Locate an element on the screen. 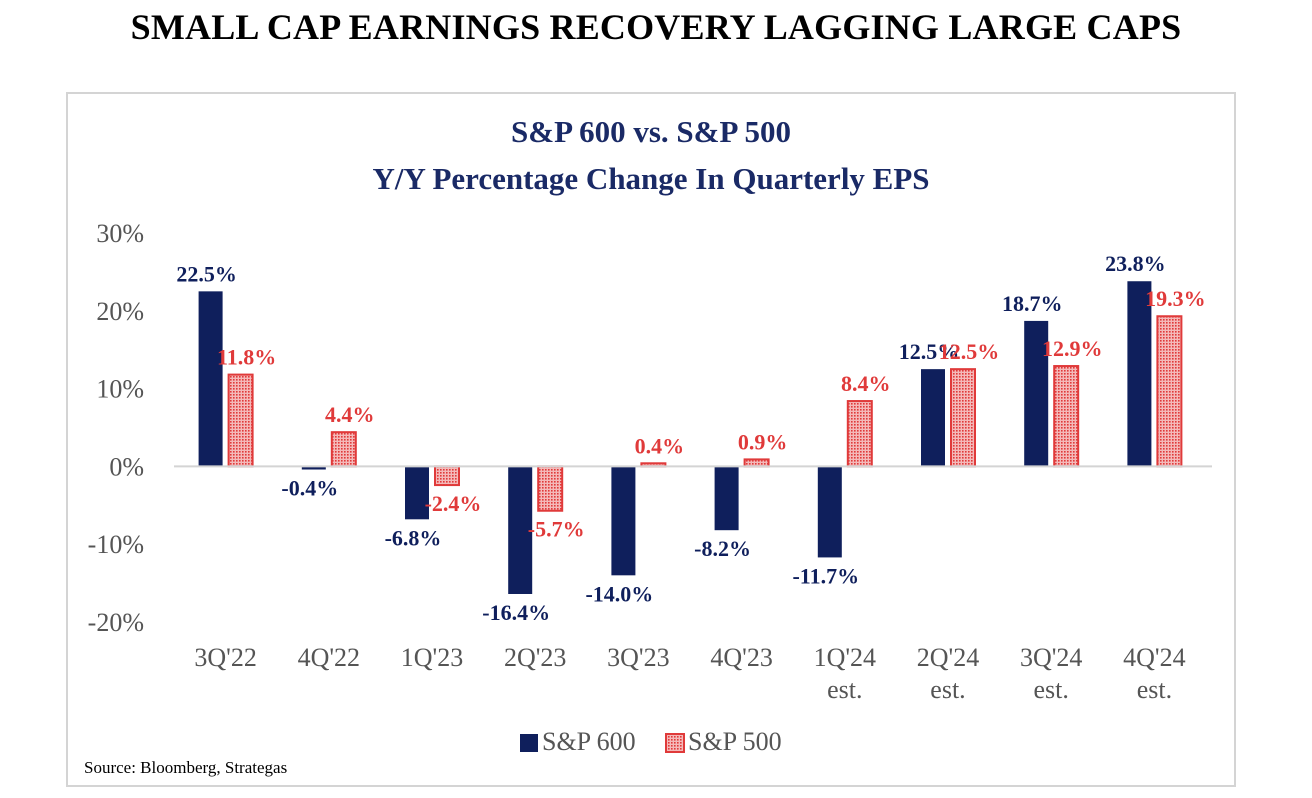  sp500-data-label: -2.4% is located at coordinates (453, 503).